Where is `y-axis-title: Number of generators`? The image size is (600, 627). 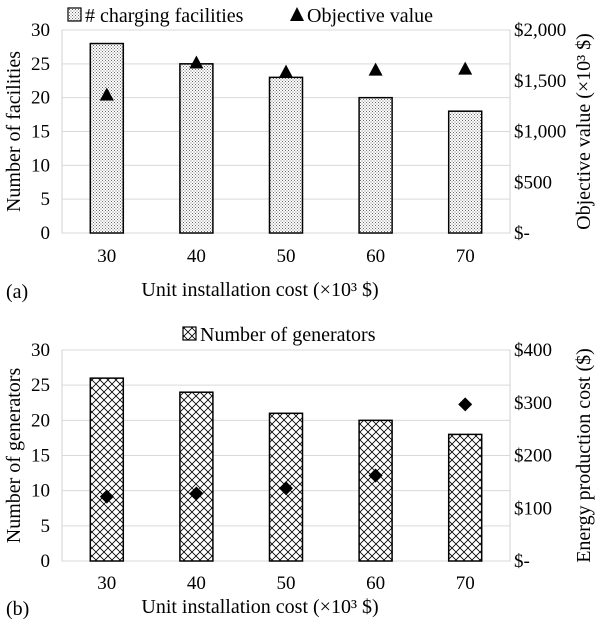
y-axis-title: Number of generators is located at coordinates (14, 456).